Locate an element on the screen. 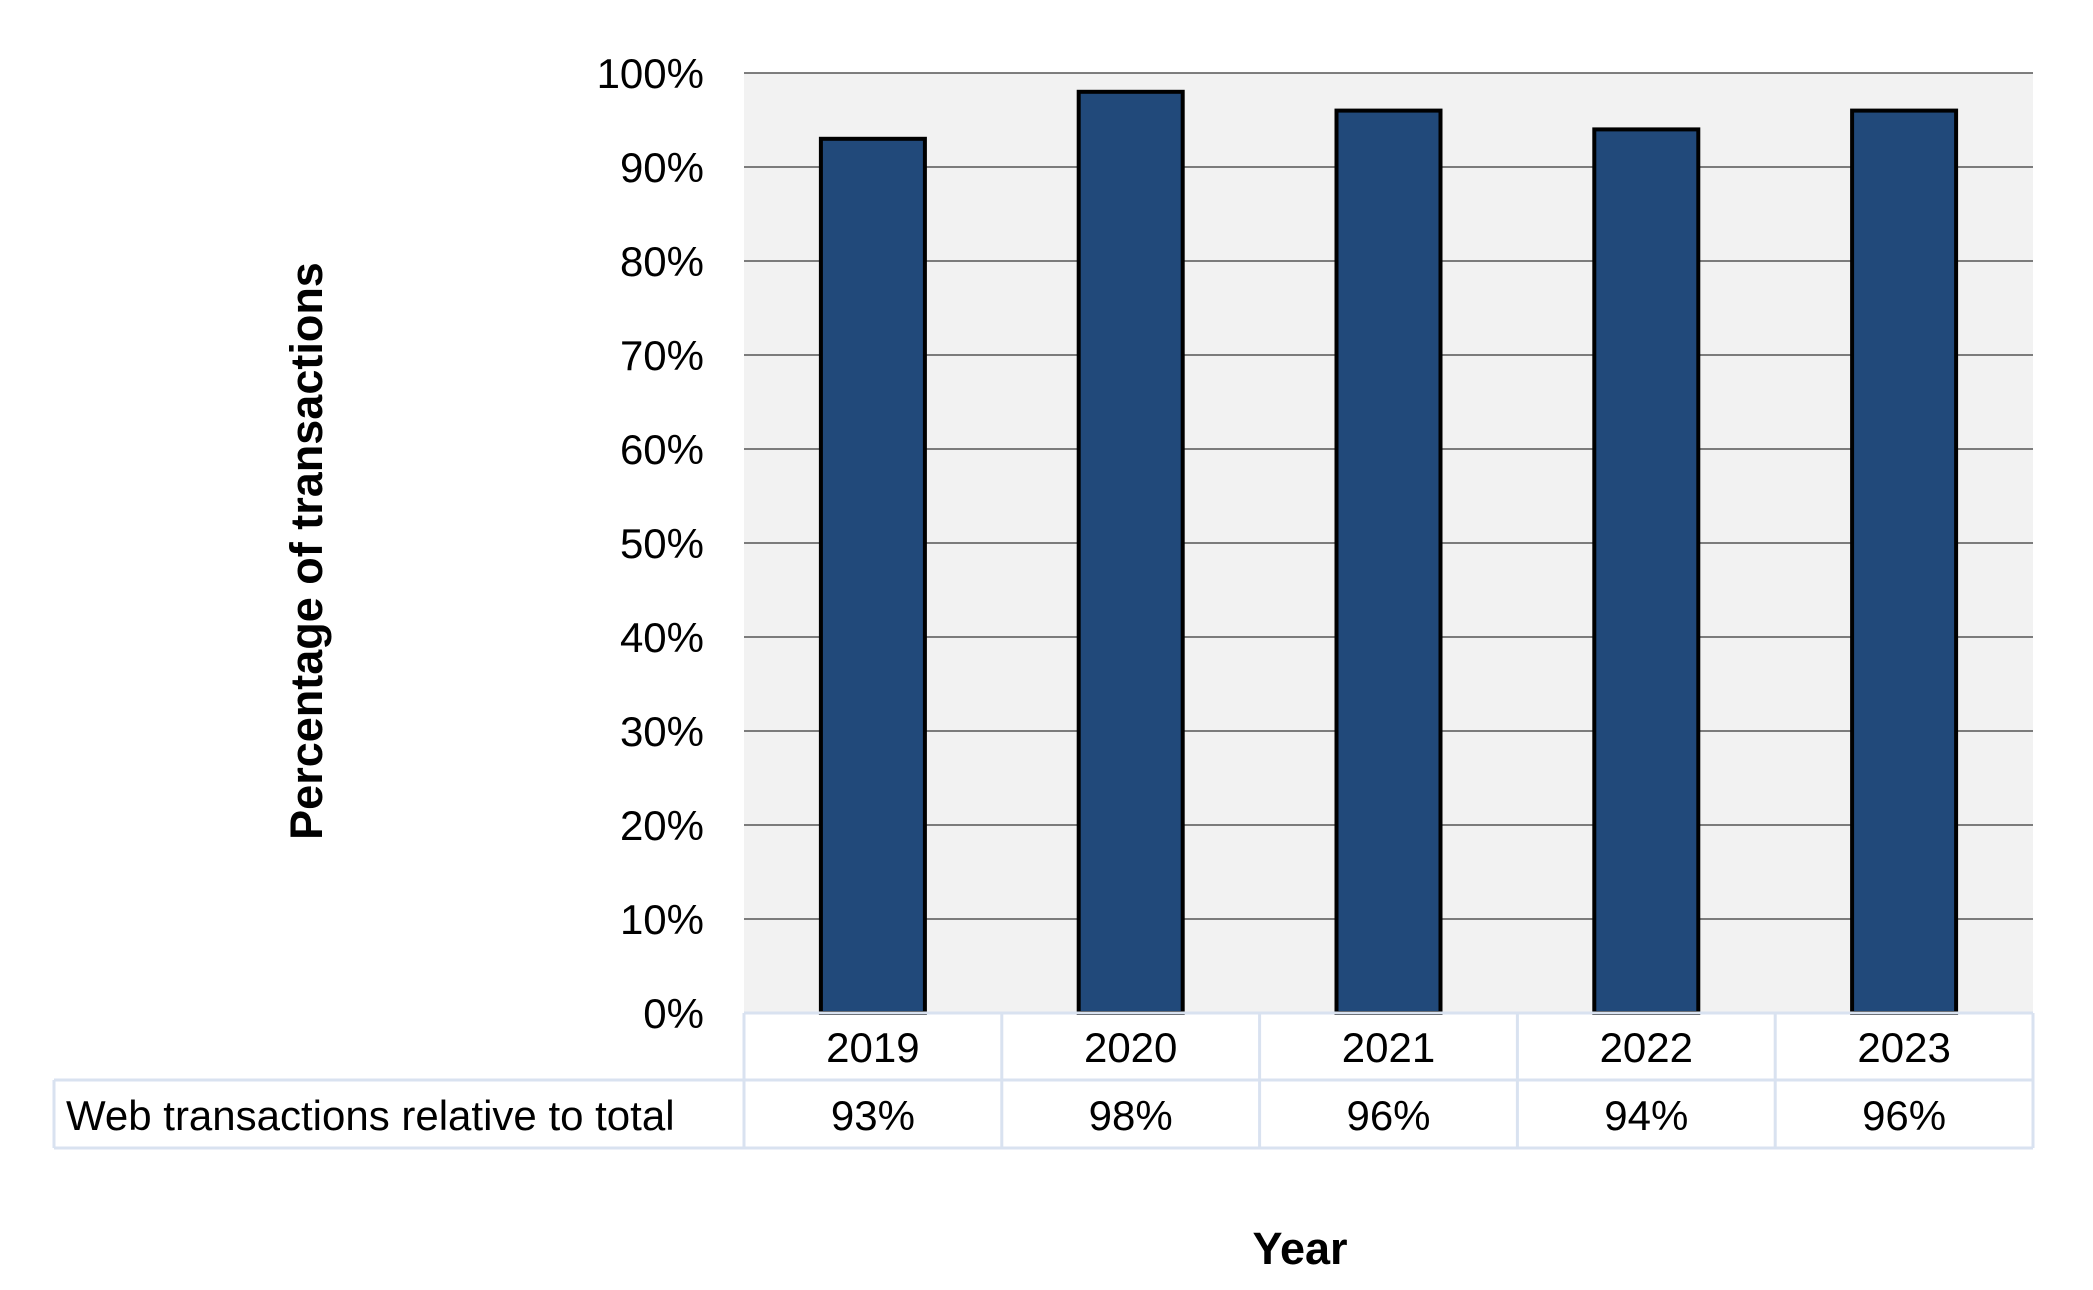 The width and height of the screenshot is (2093, 1290). x-tick-label: 2021 is located at coordinates (1388, 1047).